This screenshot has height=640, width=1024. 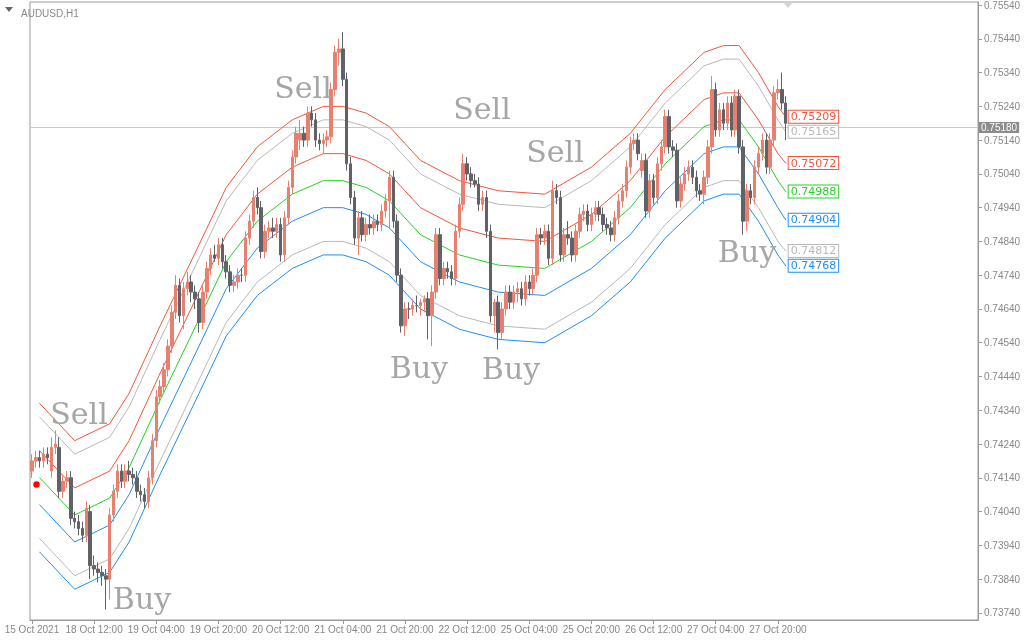 What do you see at coordinates (813, 266) in the screenshot?
I see `data-label: 0.74768` at bounding box center [813, 266].